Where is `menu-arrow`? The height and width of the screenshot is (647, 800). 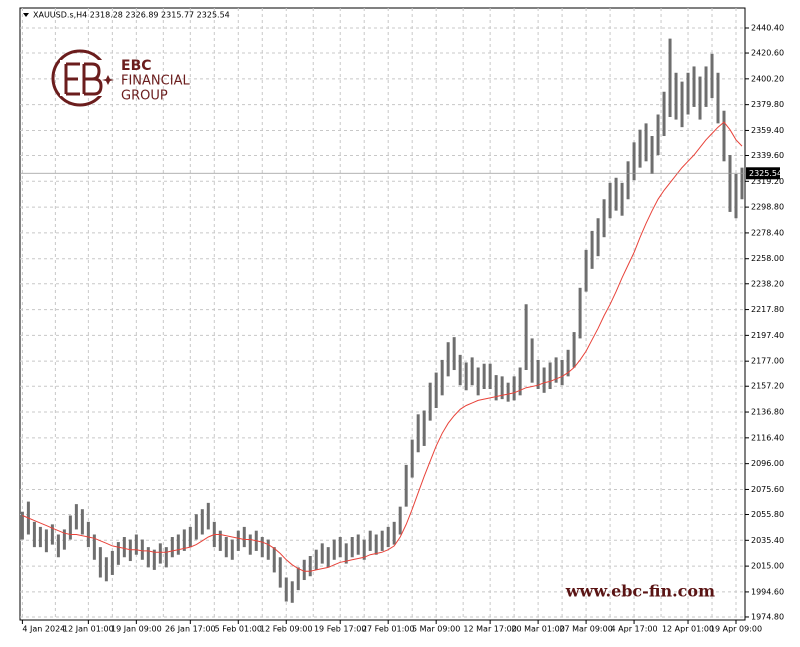
menu-arrow is located at coordinates (26, 15).